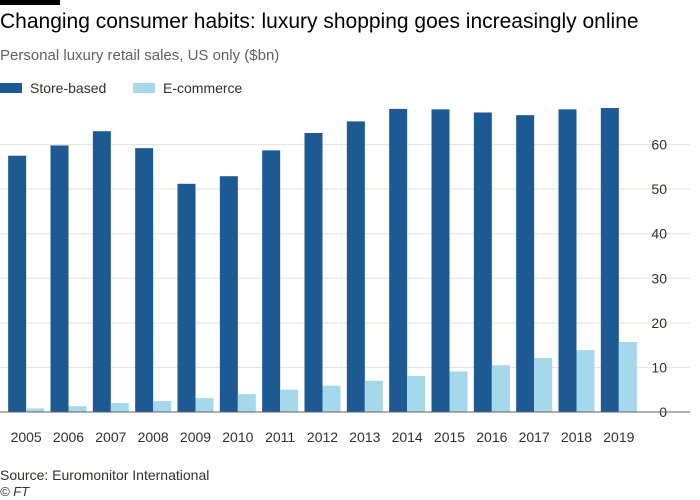 This screenshot has width=700, height=500. What do you see at coordinates (491, 437) in the screenshot?
I see `x-tick-label: 2016` at bounding box center [491, 437].